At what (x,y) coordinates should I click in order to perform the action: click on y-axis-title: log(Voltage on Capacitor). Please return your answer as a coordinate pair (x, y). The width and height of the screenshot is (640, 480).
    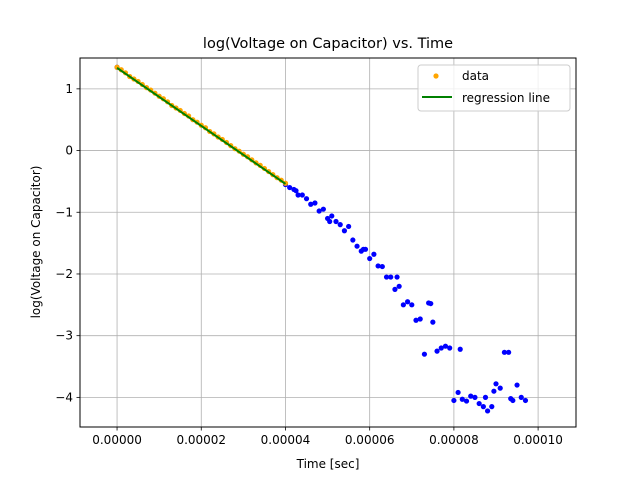
    Looking at the image, I should click on (36, 242).